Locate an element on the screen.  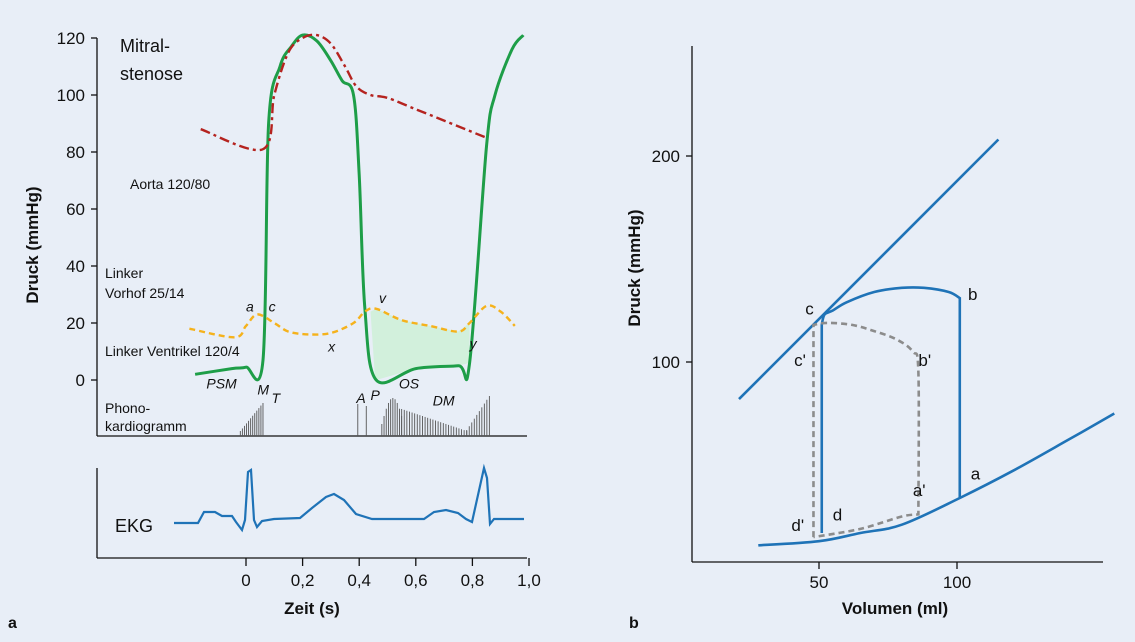
x-tick-label-b: 50 is located at coordinates (819, 582).